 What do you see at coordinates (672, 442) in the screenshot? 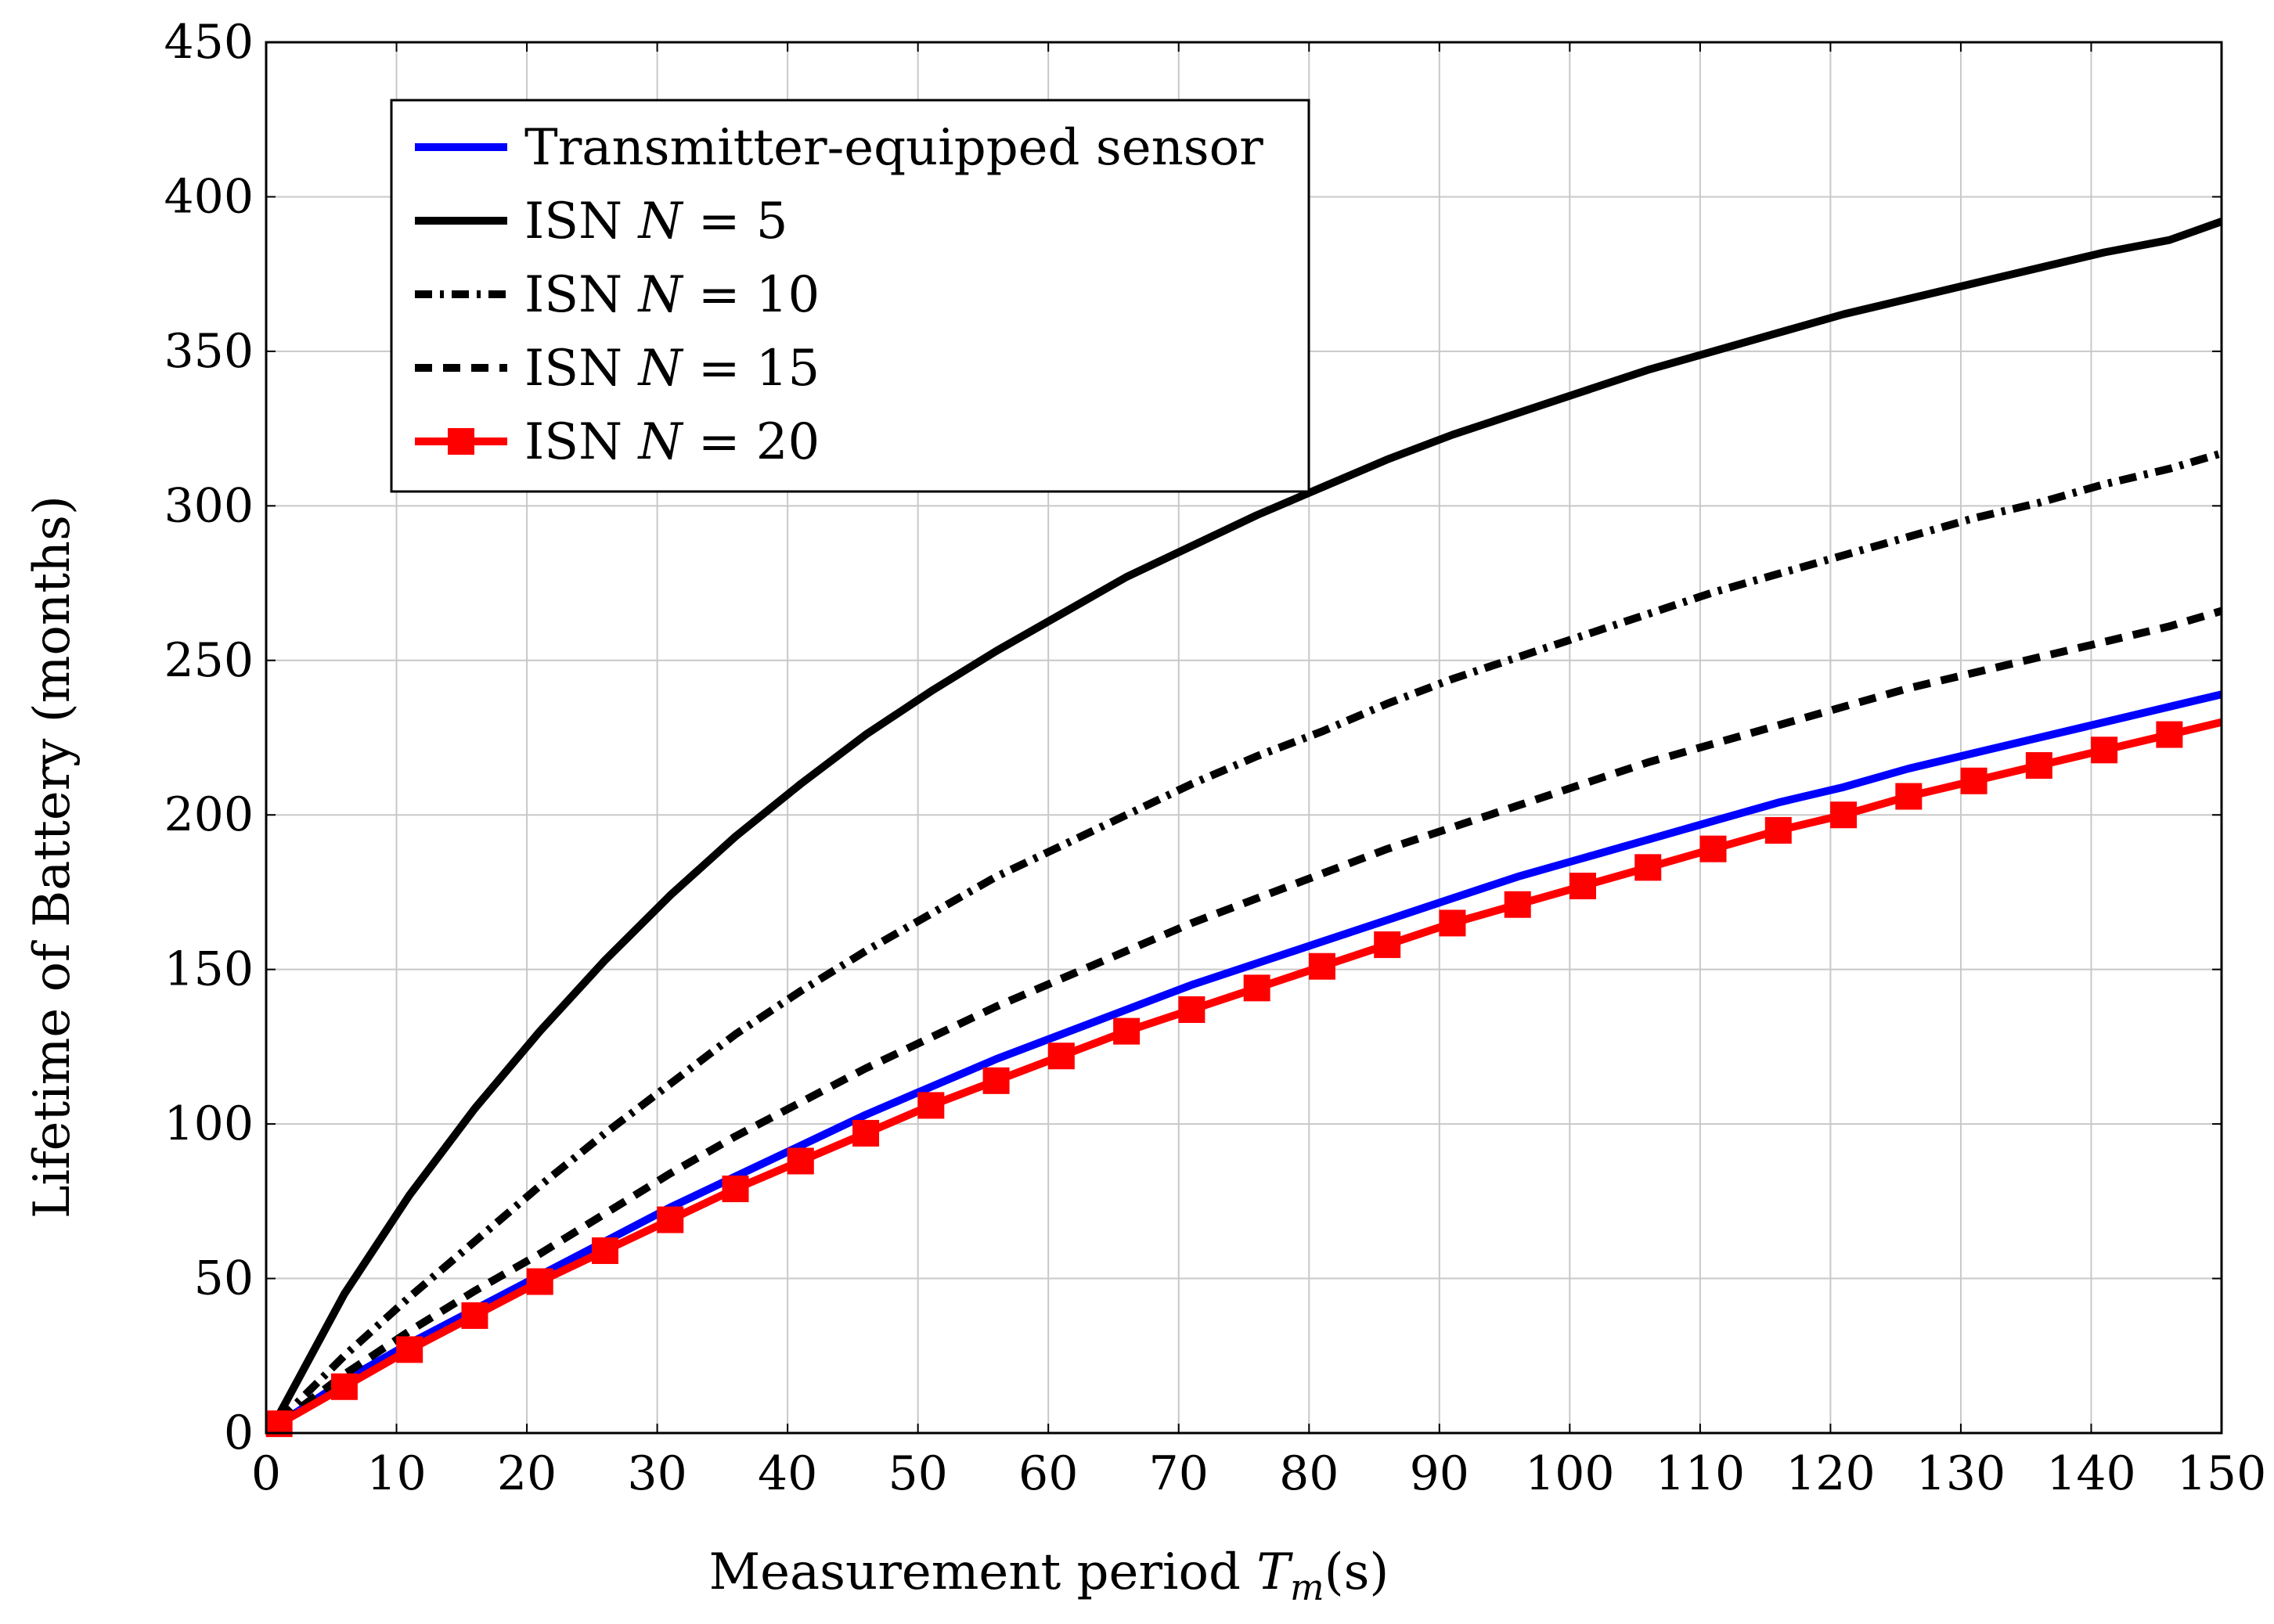
I see `legend-label: ISN N = 20` at bounding box center [672, 442].